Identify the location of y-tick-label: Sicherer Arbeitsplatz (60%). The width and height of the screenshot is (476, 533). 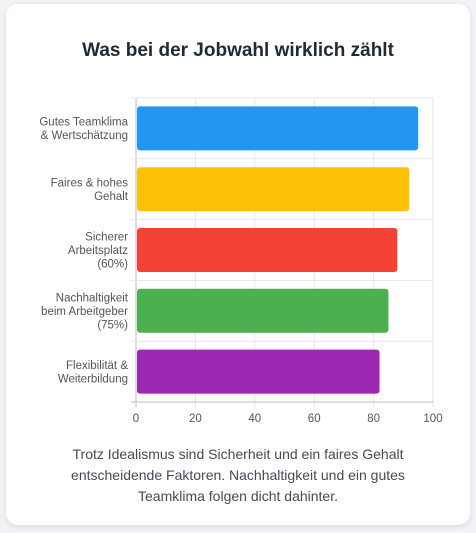
(98, 251).